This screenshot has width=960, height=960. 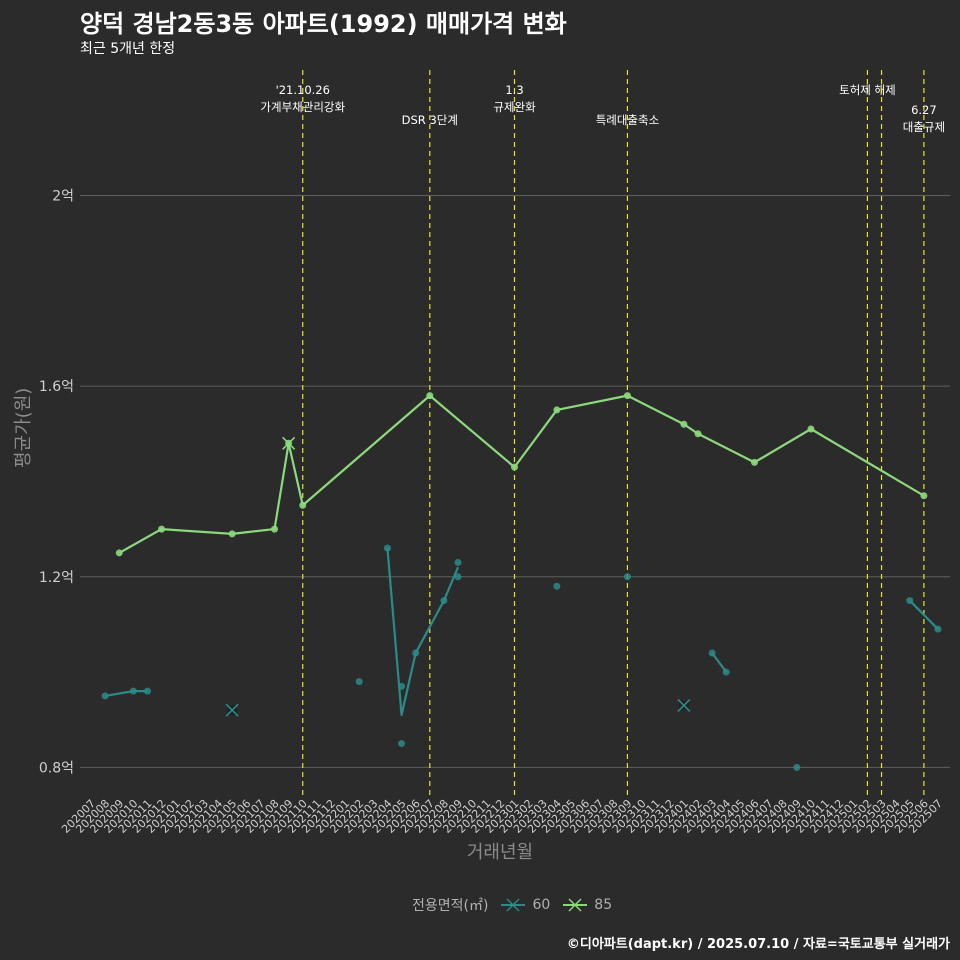 I want to click on y-tick-label: 2억, so click(x=63, y=196).